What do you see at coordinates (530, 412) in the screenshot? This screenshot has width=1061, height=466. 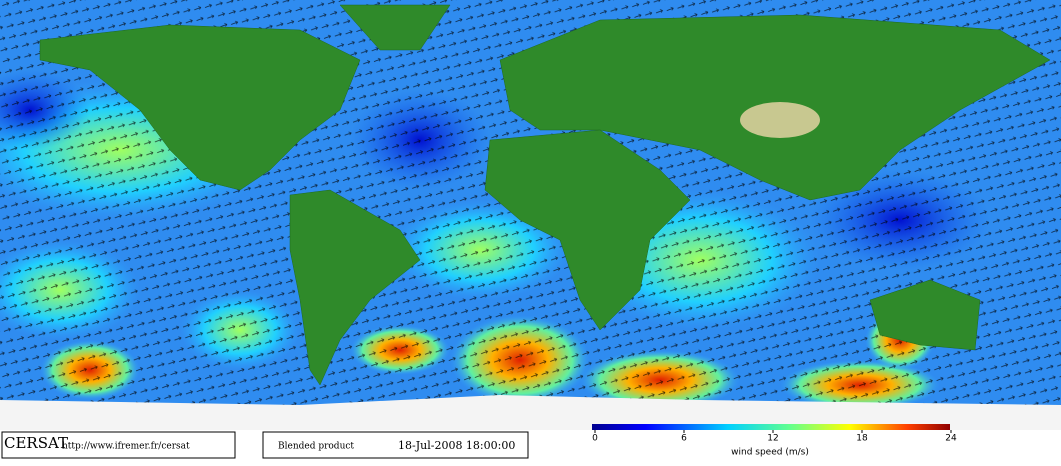 I see `antarctica` at bounding box center [530, 412].